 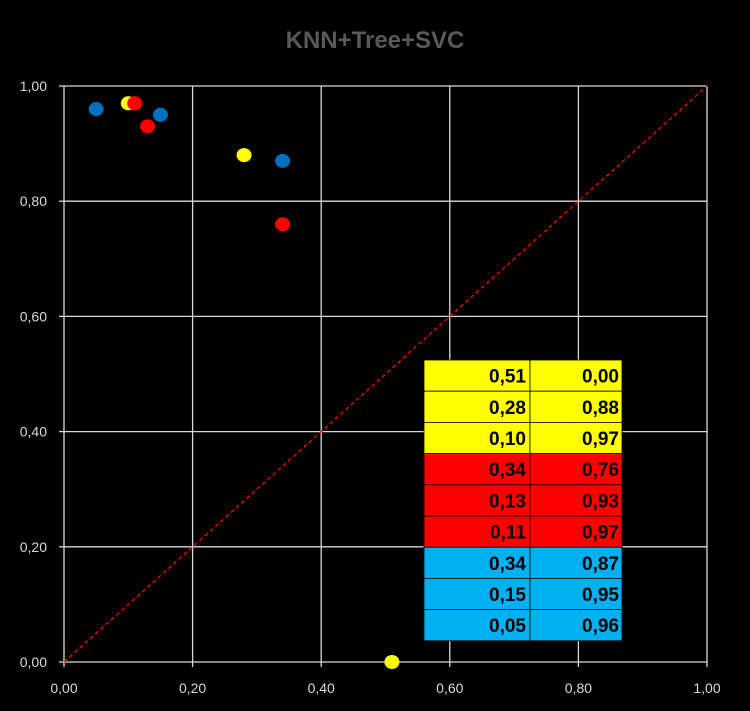 I want to click on table-cell-x: 0,28, so click(x=507, y=408).